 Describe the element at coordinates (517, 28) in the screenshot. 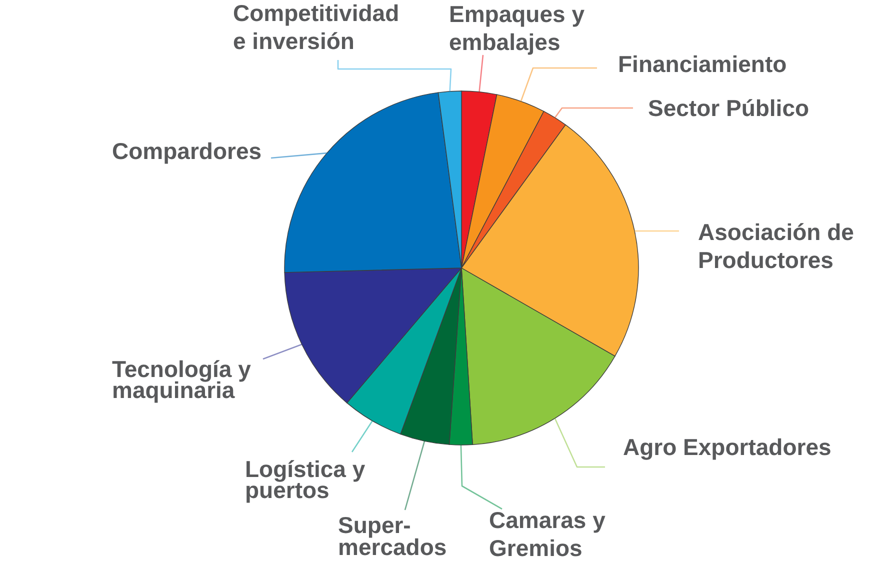

I see `slice-label: Empaques y embalajes` at that location.